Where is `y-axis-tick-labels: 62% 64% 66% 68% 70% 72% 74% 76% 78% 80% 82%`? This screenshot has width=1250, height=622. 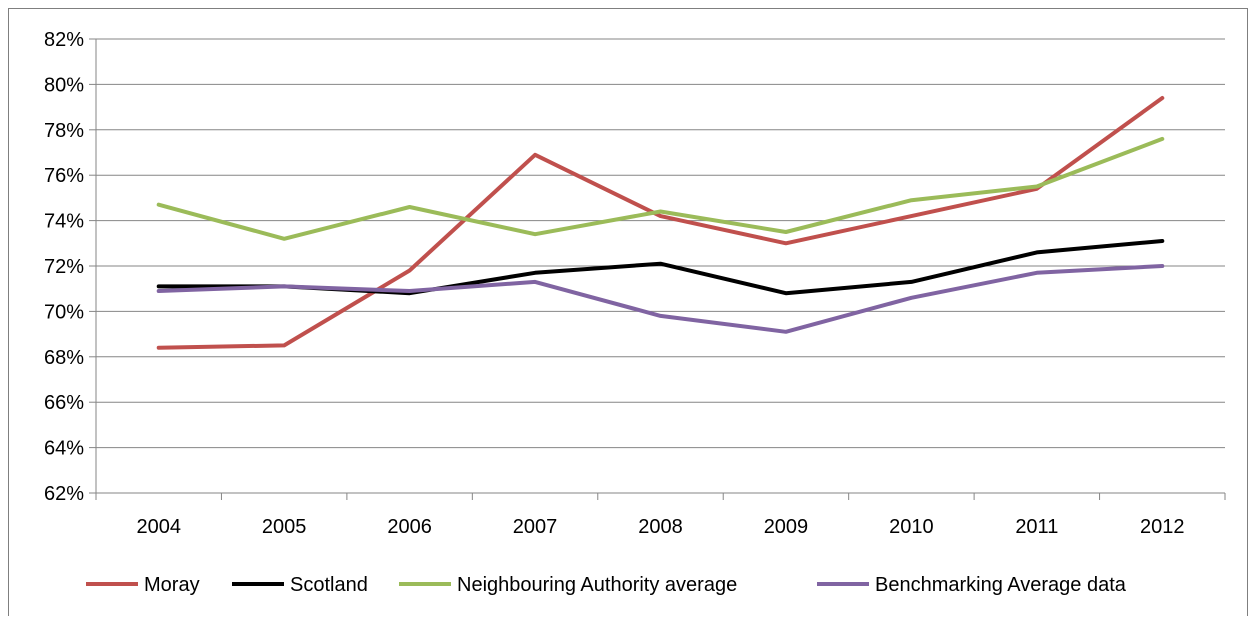
y-axis-tick-labels: 62% 64% 66% 68% 70% 72% 74% 76% 78% 80% 82% is located at coordinates (64, 267).